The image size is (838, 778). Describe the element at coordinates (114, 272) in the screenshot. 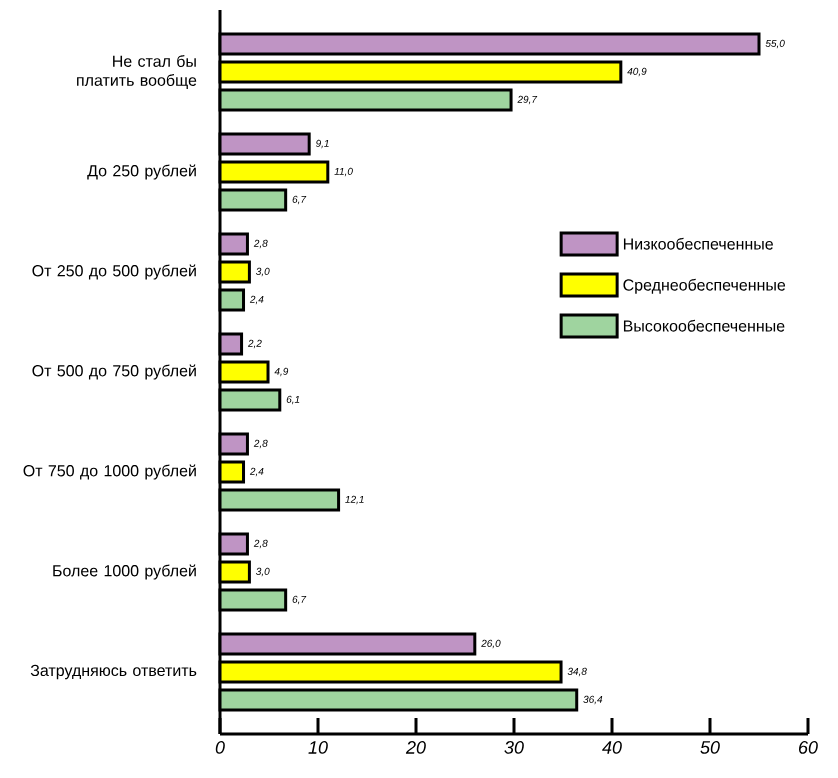

I see `y-tick-label: От 250 до 500 рублей` at that location.